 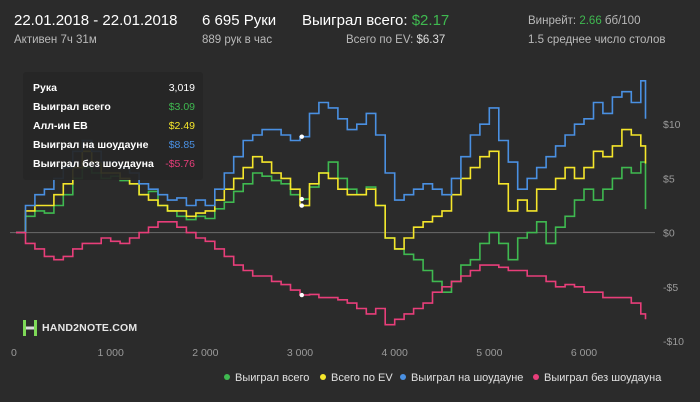 What do you see at coordinates (300, 353) in the screenshot?
I see `x-tick-label: 3 000` at bounding box center [300, 353].